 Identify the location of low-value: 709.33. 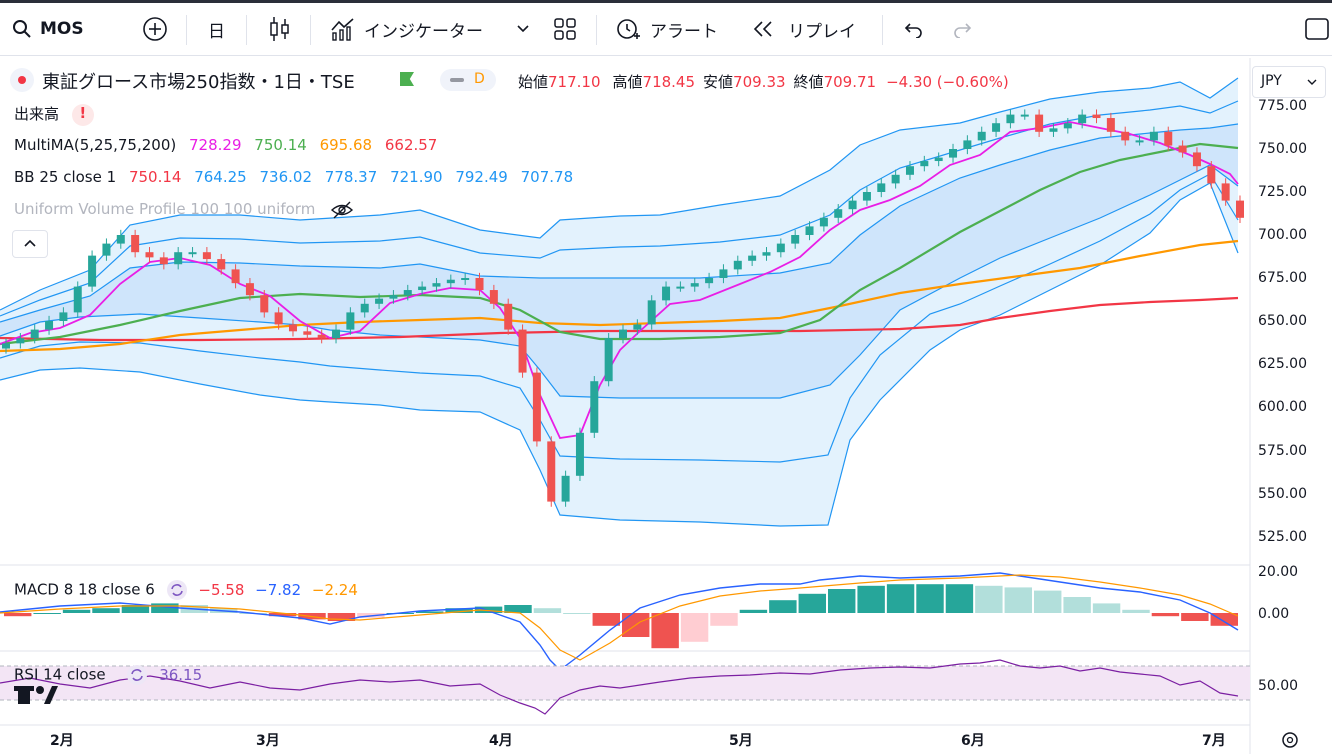
(759, 82).